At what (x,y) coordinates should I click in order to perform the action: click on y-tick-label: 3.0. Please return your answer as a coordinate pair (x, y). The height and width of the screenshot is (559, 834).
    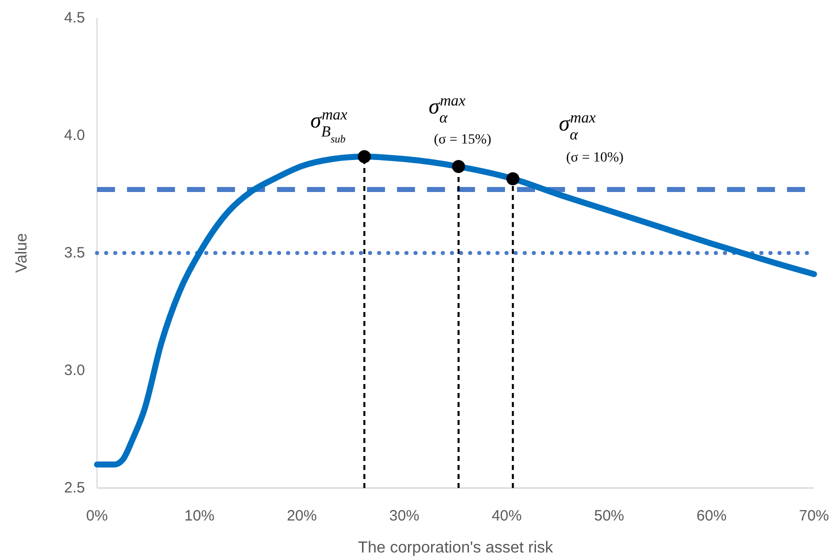
    Looking at the image, I should click on (74, 370).